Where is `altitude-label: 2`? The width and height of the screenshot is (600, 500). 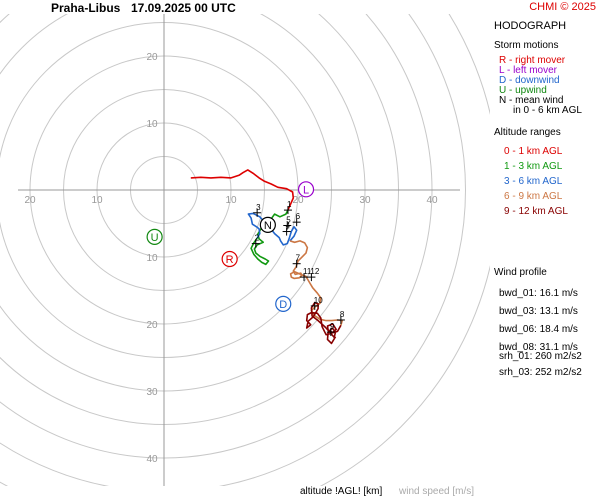 altitude-label: 2 is located at coordinates (257, 238).